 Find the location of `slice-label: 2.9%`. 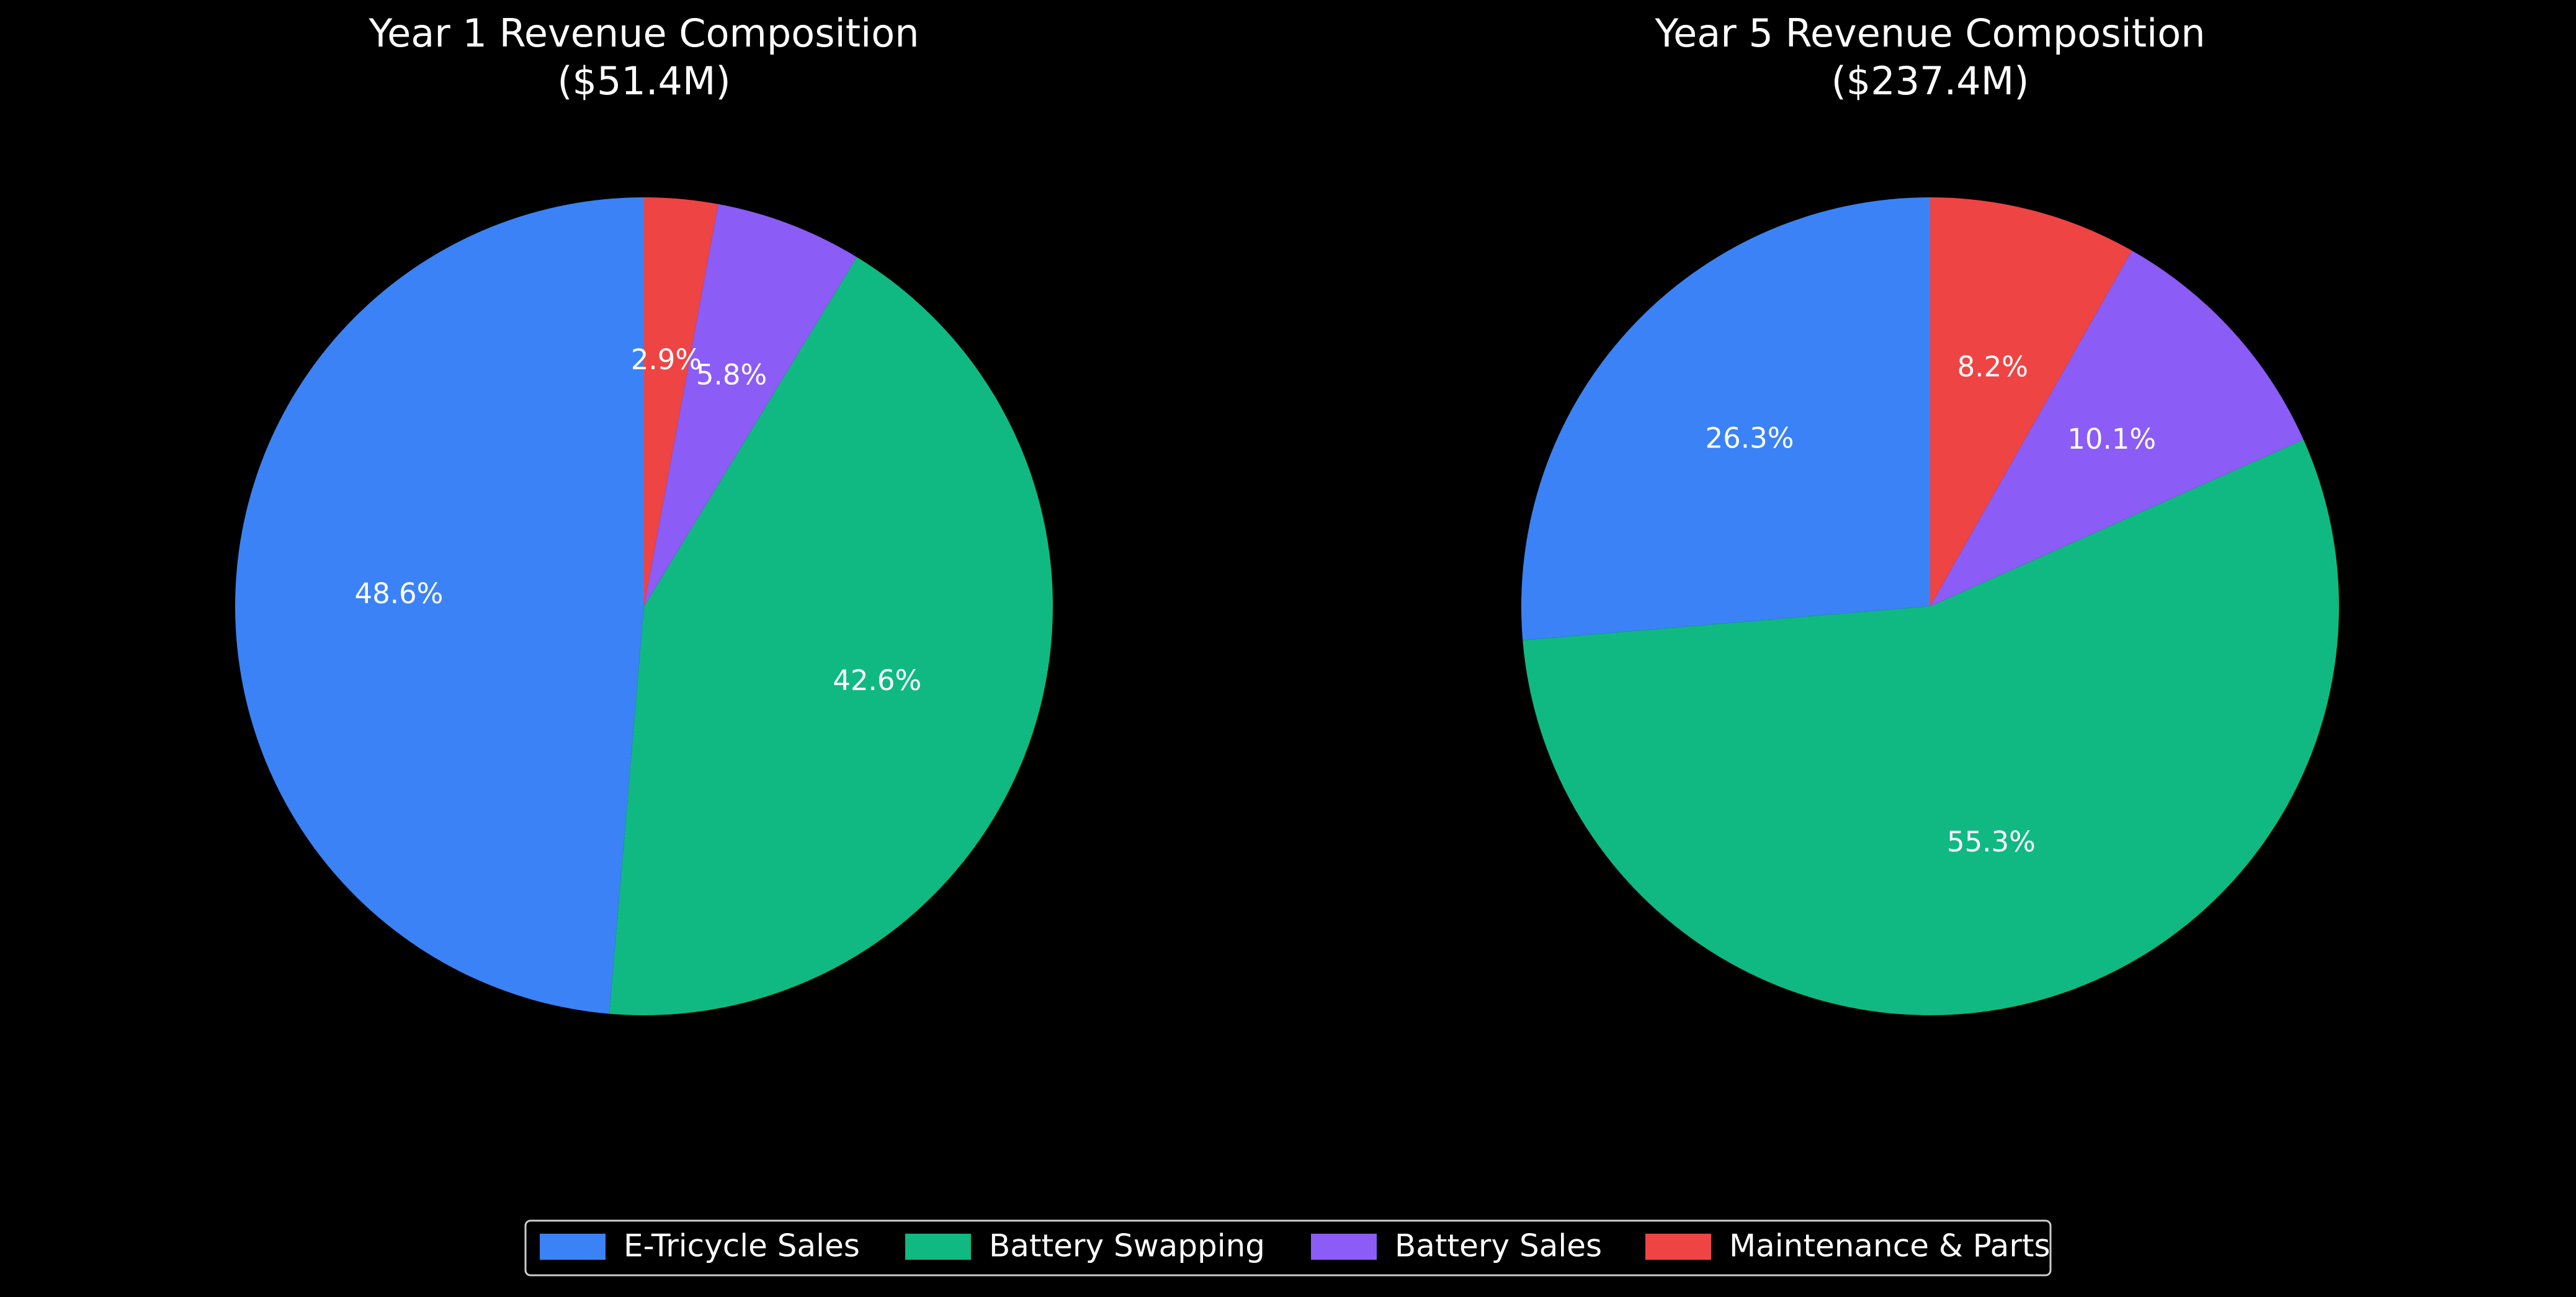

slice-label: 2.9% is located at coordinates (666, 359).